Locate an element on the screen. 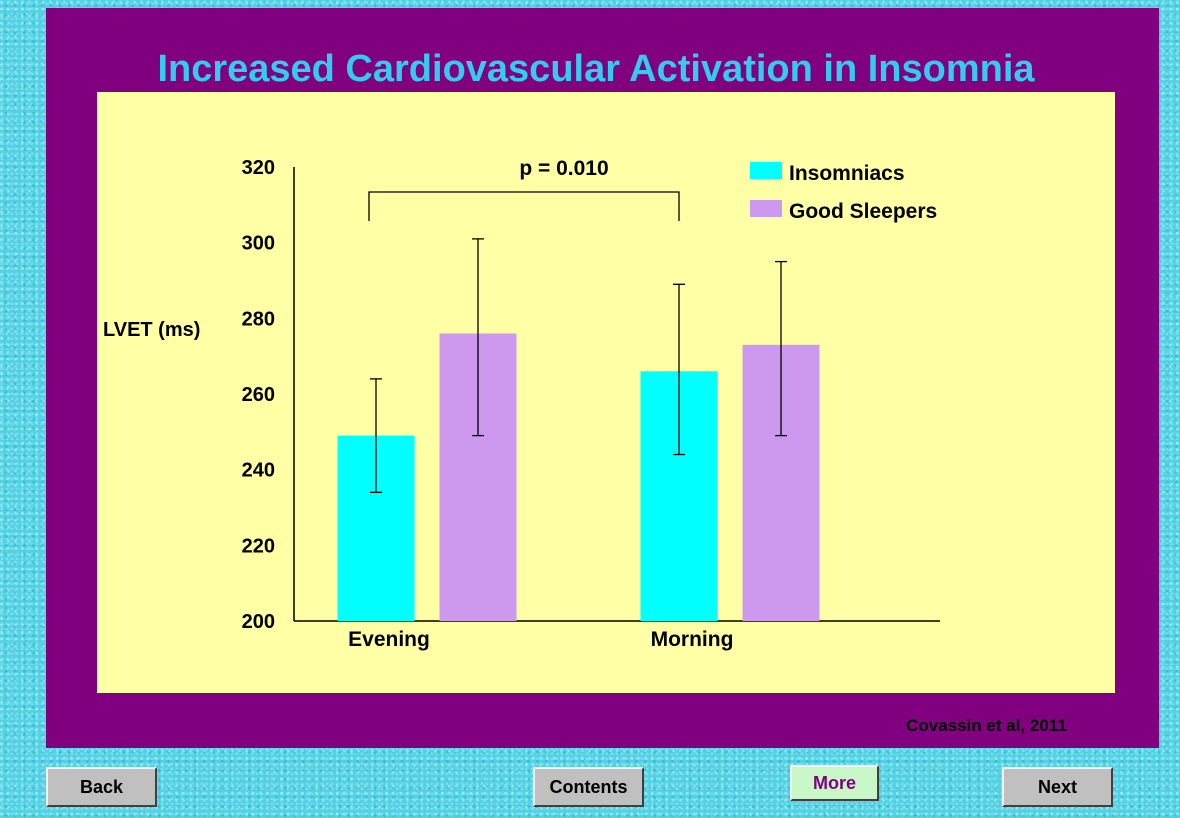  y-tick-label: 200 is located at coordinates (258, 622).